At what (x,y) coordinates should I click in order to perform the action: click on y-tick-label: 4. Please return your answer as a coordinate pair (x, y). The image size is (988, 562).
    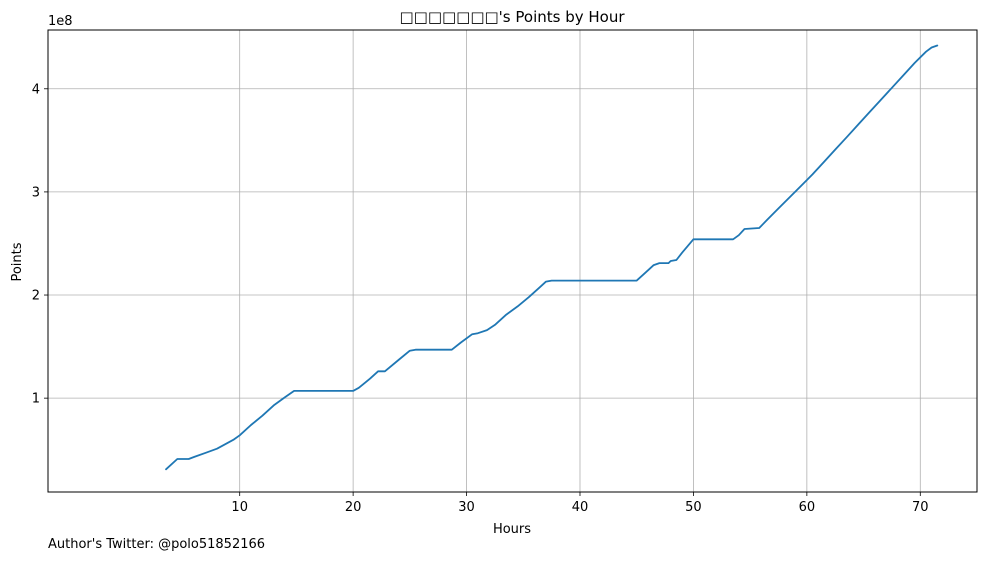
    Looking at the image, I should click on (36, 89).